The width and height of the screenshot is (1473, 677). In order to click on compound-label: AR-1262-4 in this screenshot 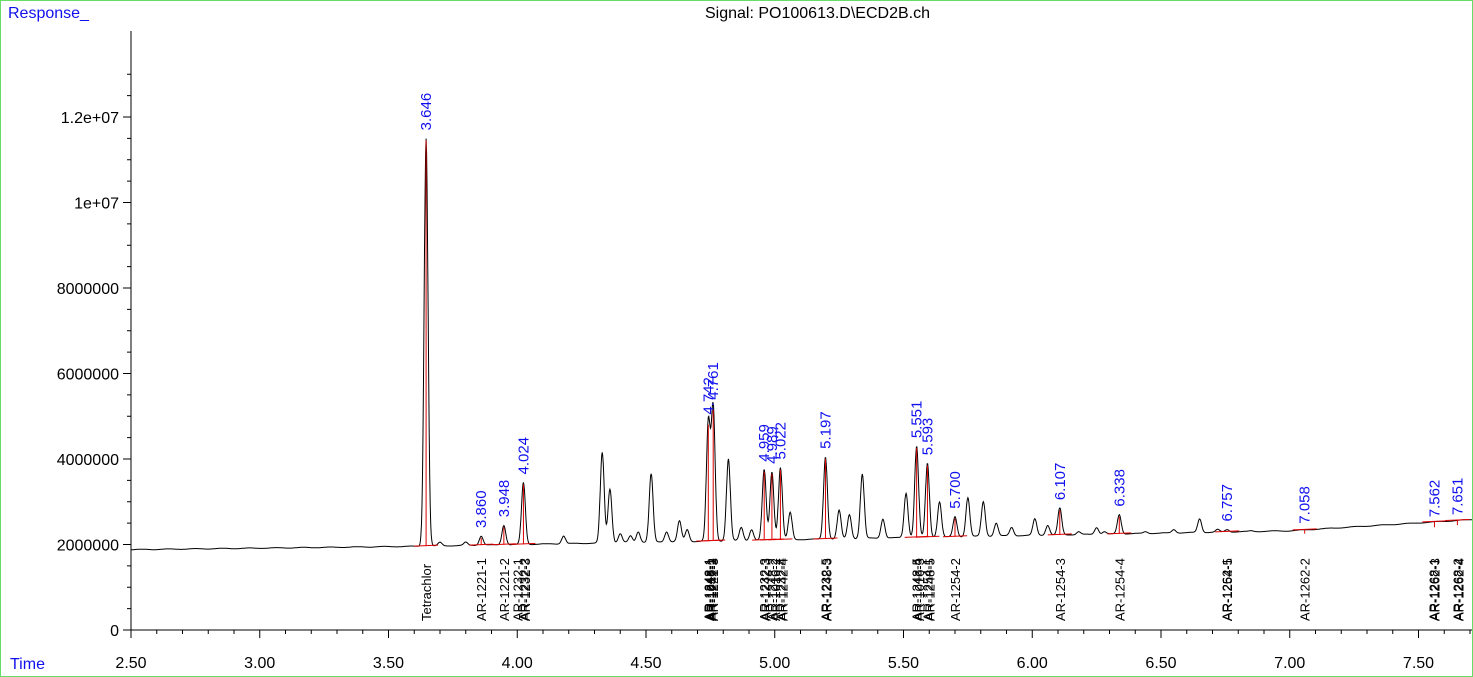, I will do `click(1458, 589)`.